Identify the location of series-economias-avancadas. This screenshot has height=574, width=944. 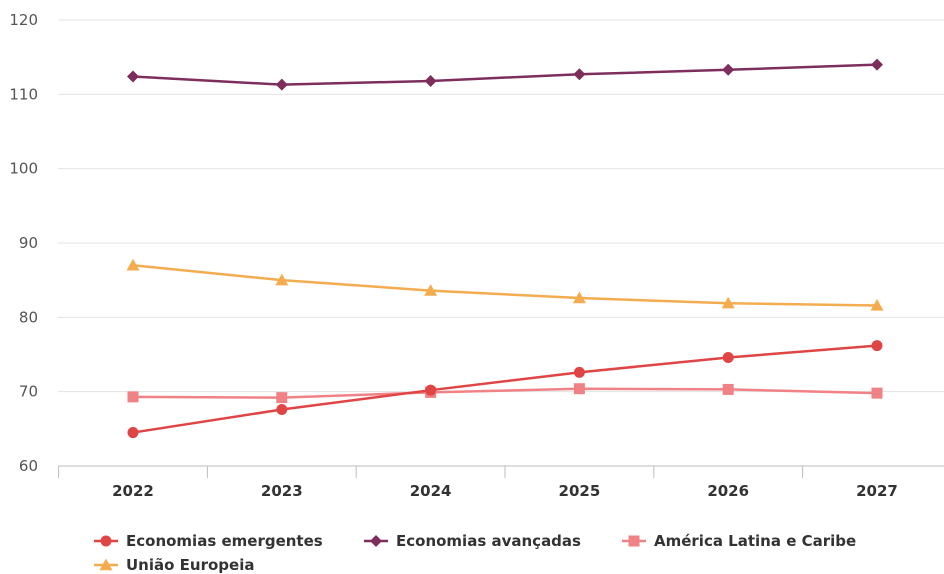
(505, 74).